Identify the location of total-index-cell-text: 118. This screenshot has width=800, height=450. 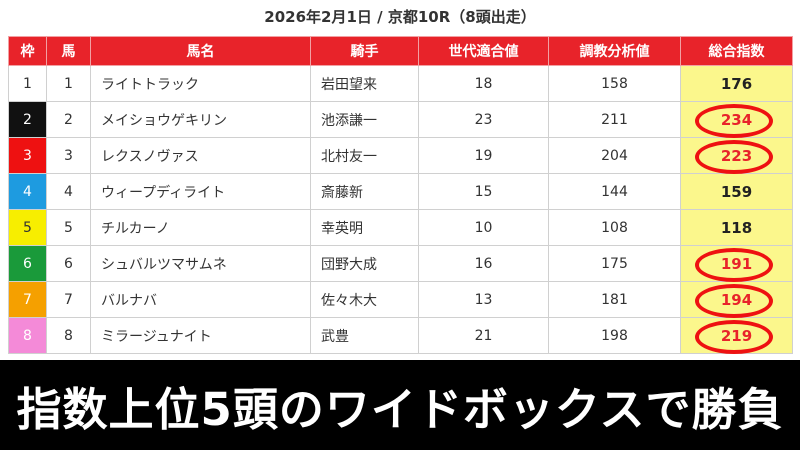
(736, 227).